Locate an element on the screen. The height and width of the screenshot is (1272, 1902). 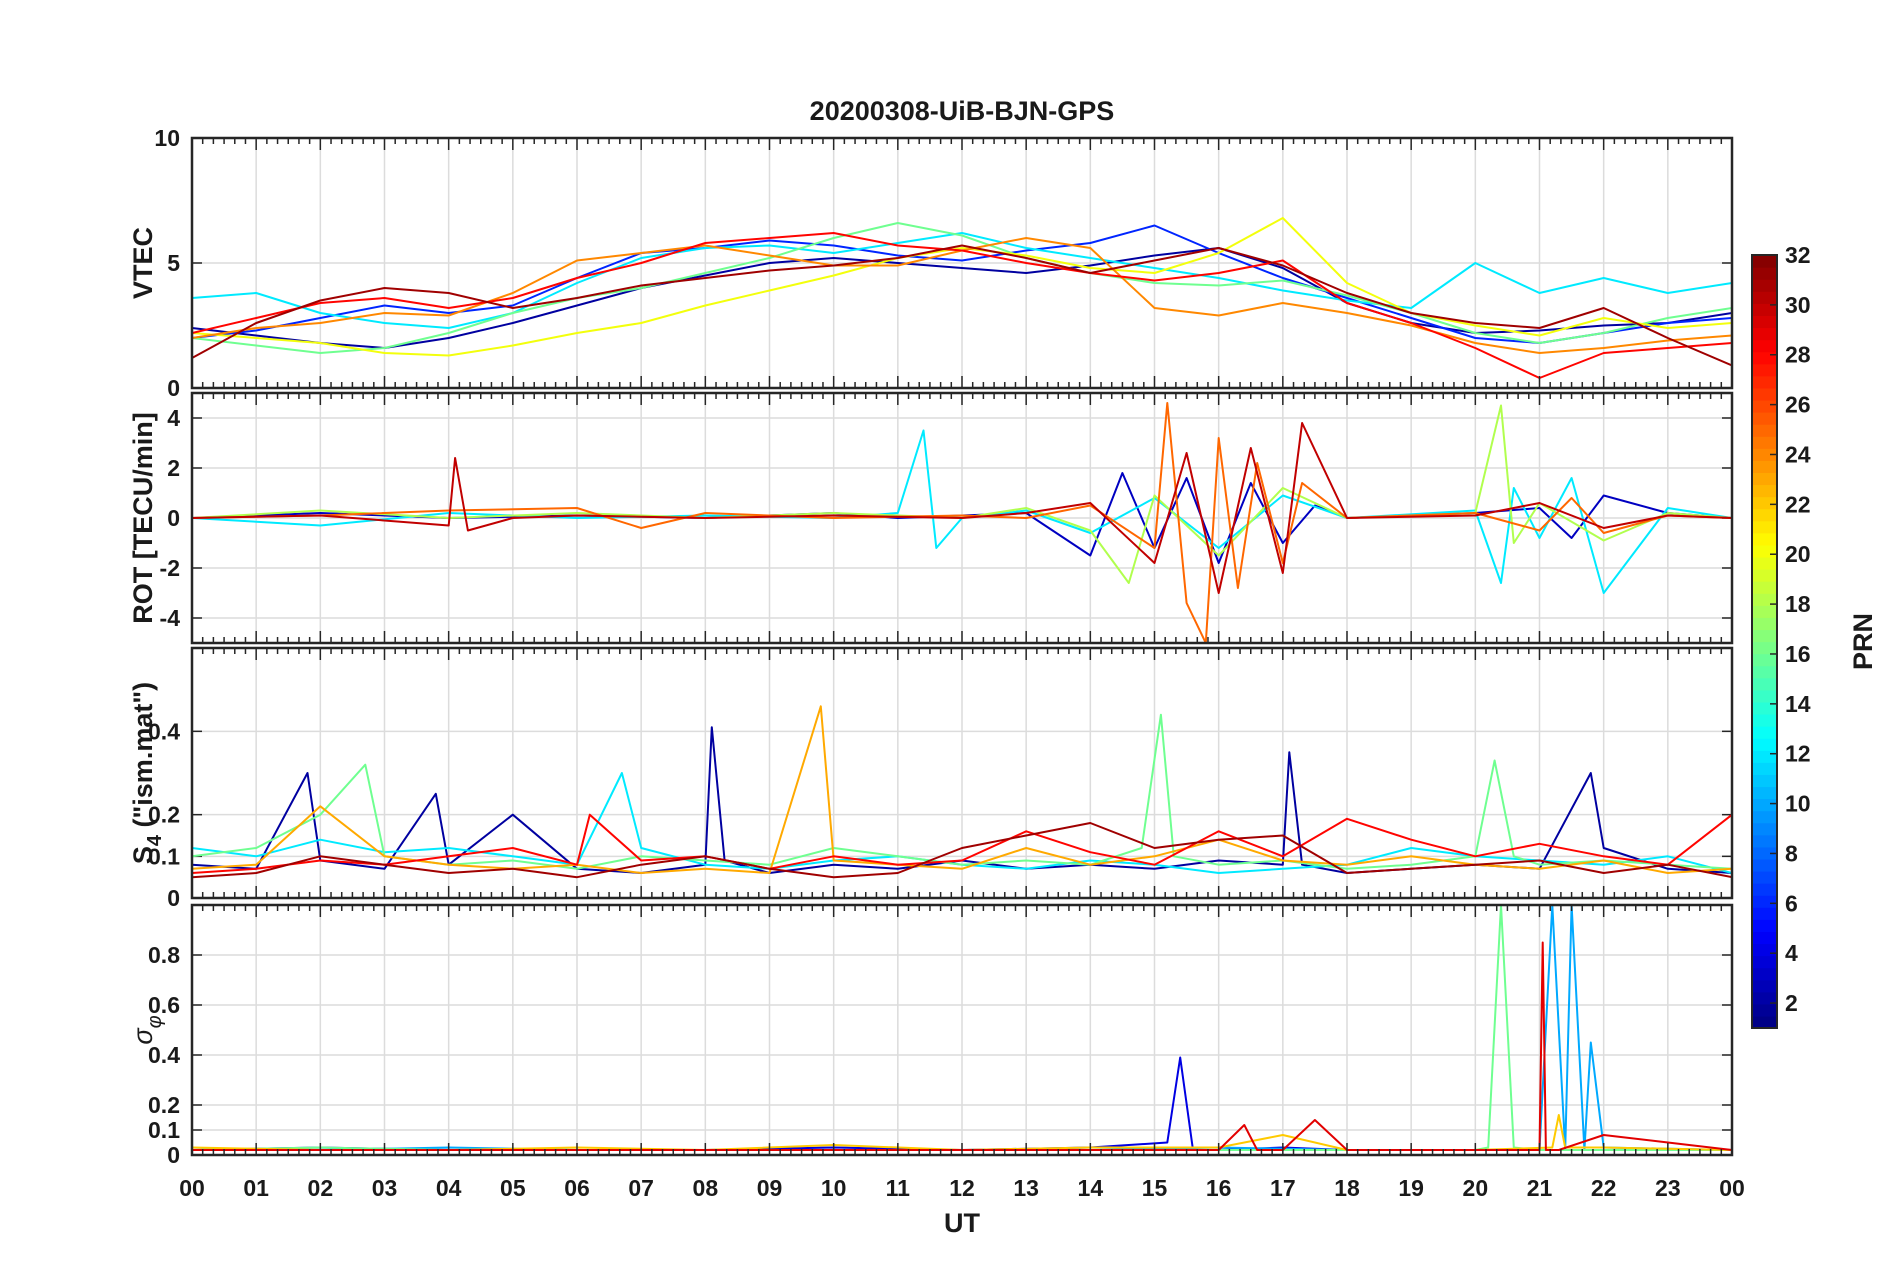
colorbar-tick-label: 30 is located at coordinates (1798, 305).